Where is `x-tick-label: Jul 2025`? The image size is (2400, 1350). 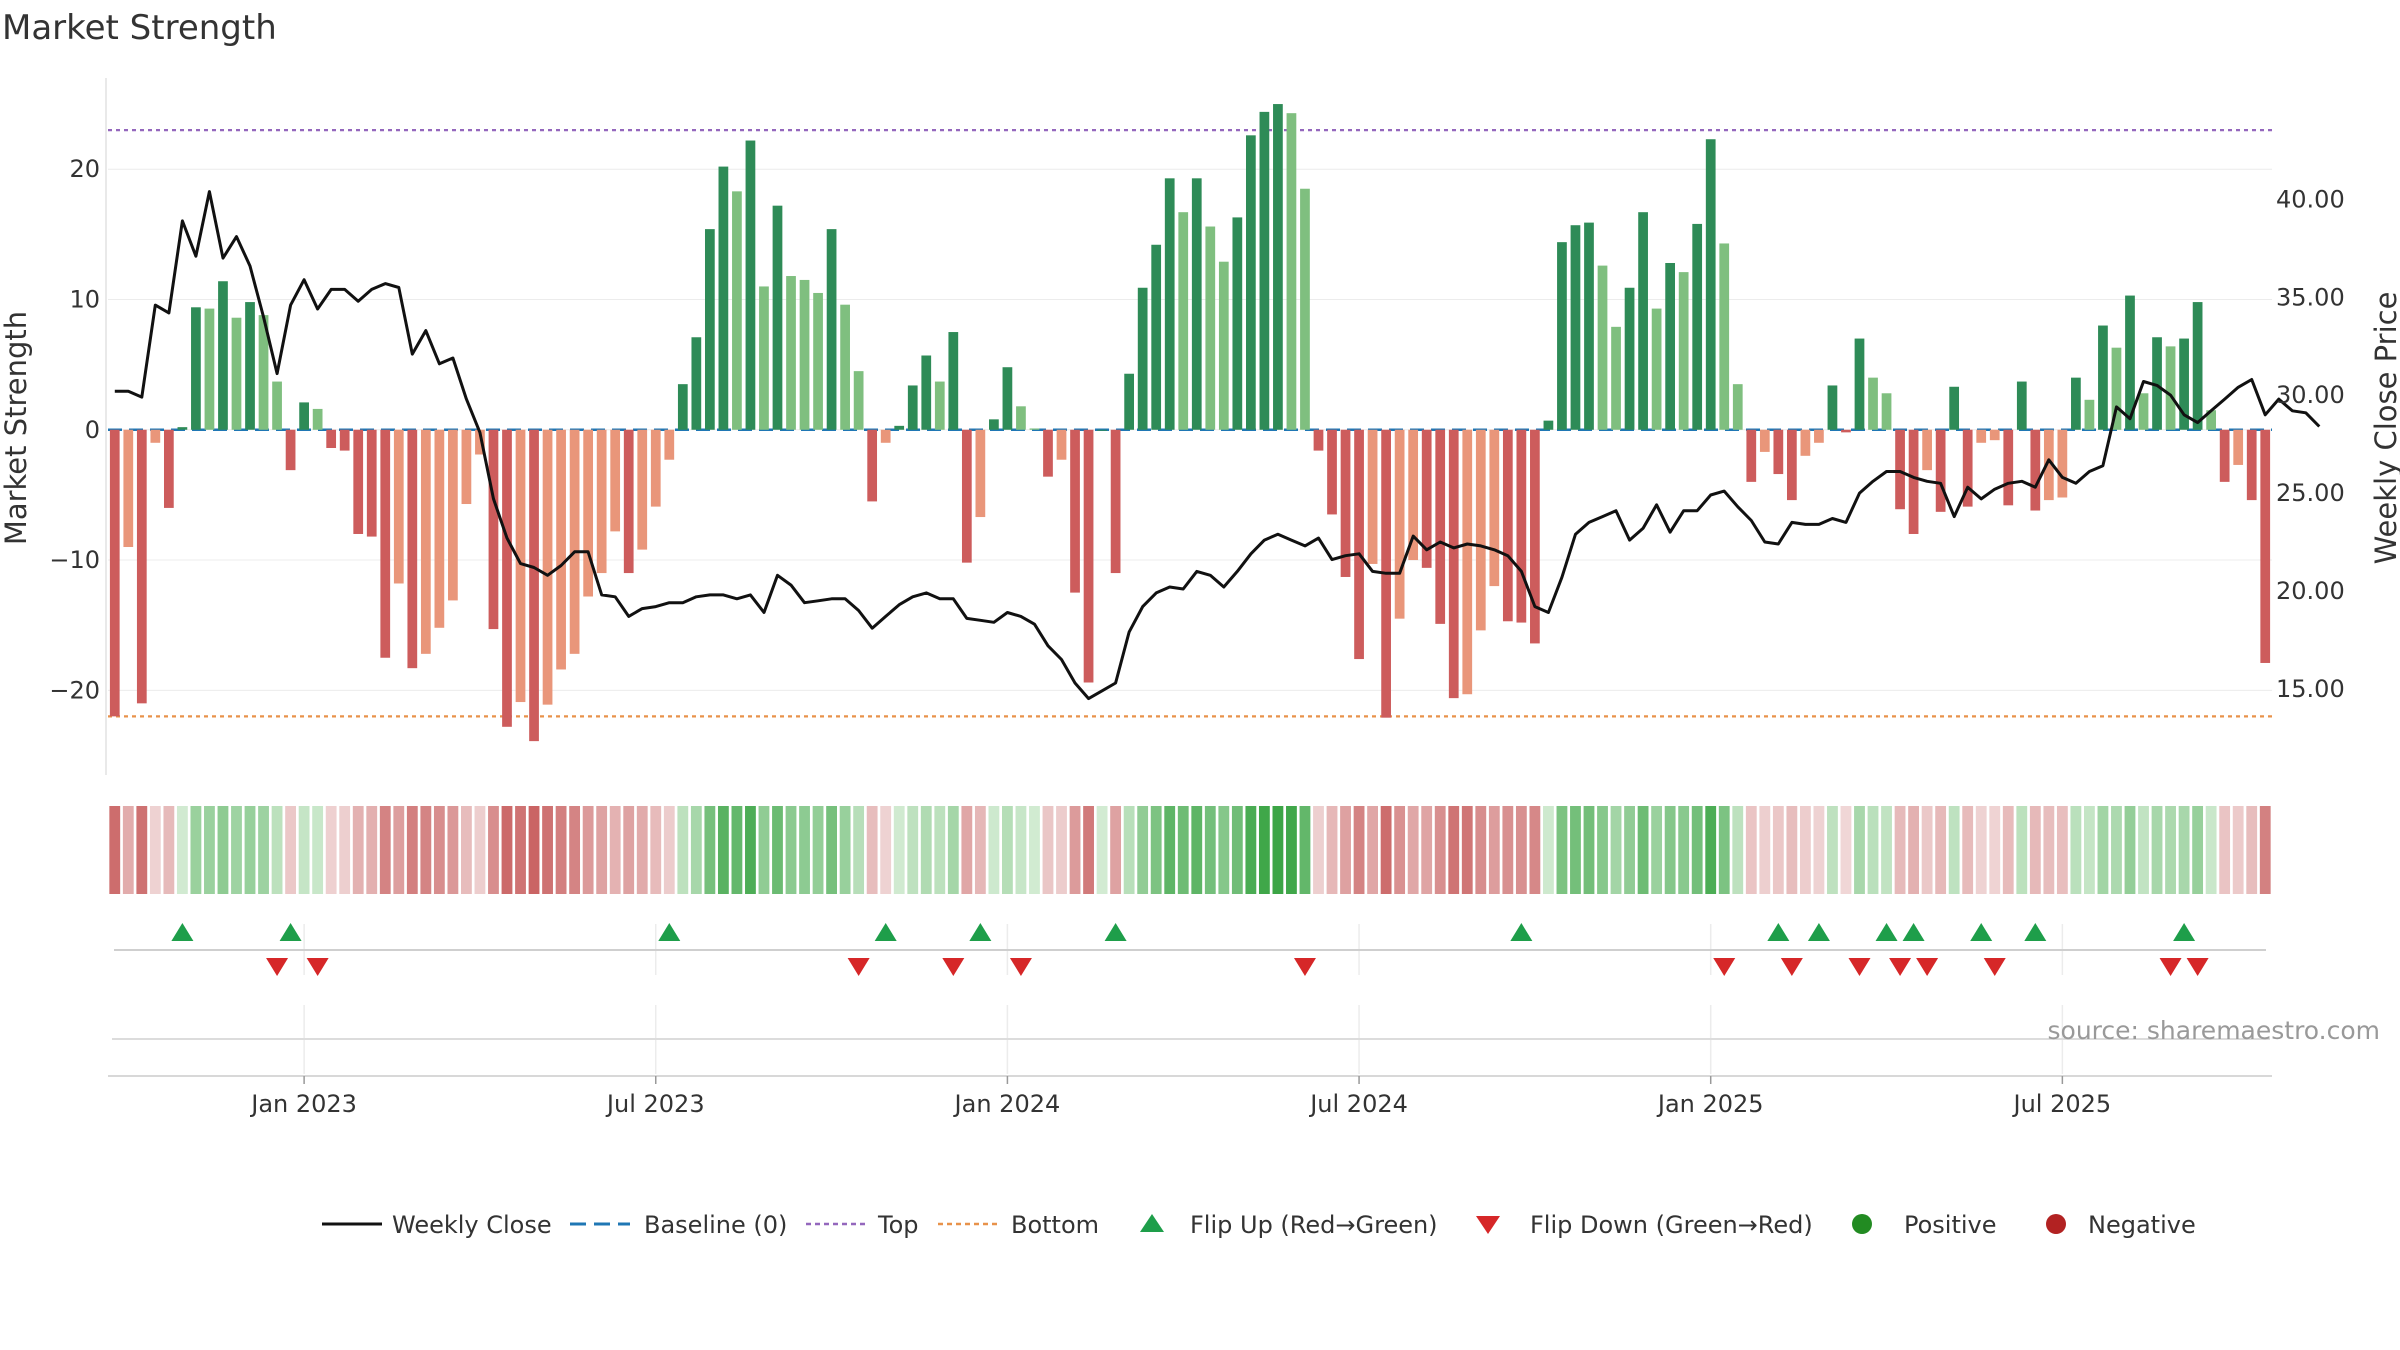 x-tick-label: Jul 2025 is located at coordinates (2062, 1104).